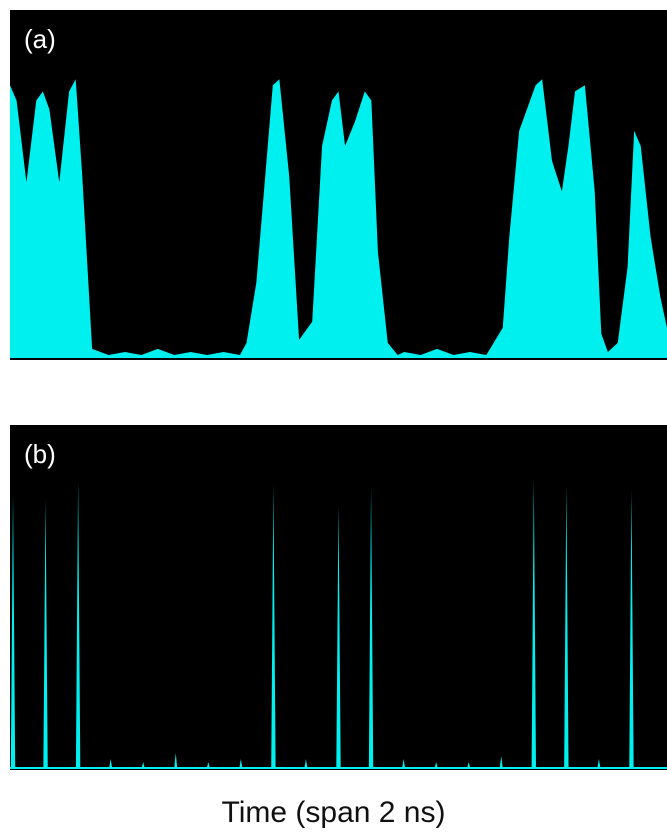 The width and height of the screenshot is (667, 840). Describe the element at coordinates (40, 39) in the screenshot. I see `panel-a-label: (a)` at that location.